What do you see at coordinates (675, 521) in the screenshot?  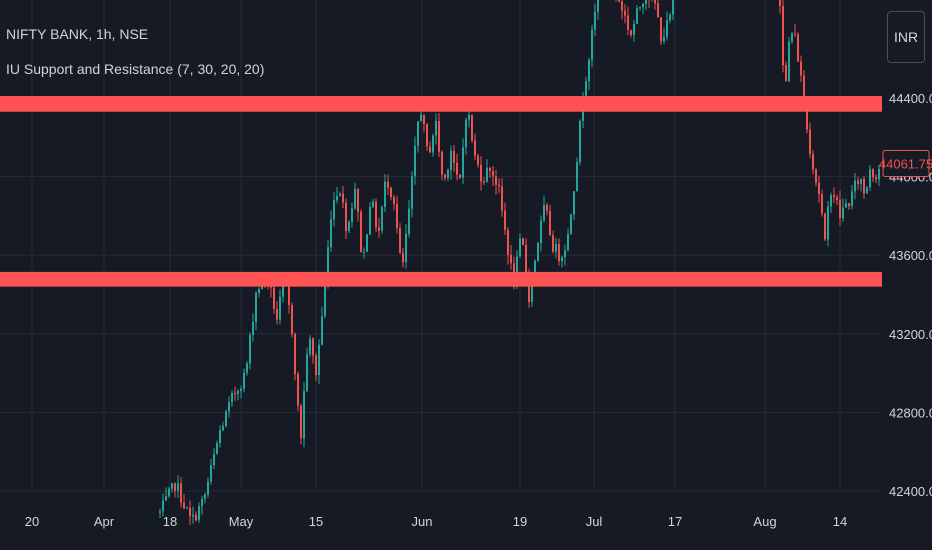 I see `time-tick-label: 17` at bounding box center [675, 521].